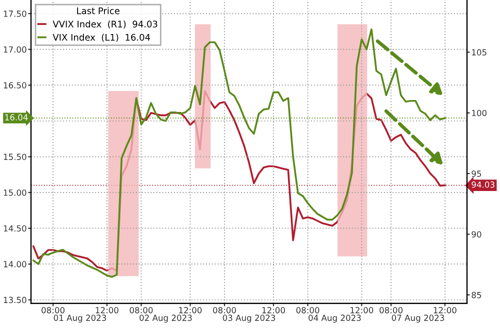 This screenshot has width=500, height=328. I want to click on y2-tick-label: 90, so click(477, 234).